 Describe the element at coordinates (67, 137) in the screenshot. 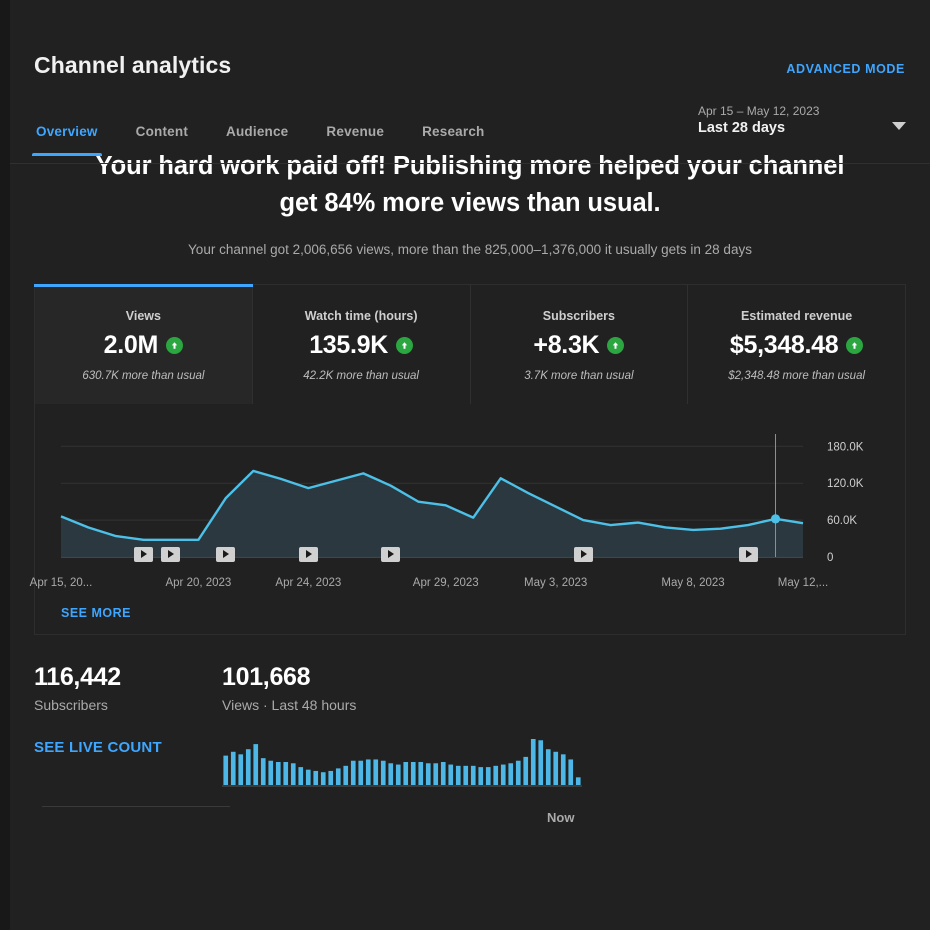

I see `tab-overview: Overview` at that location.